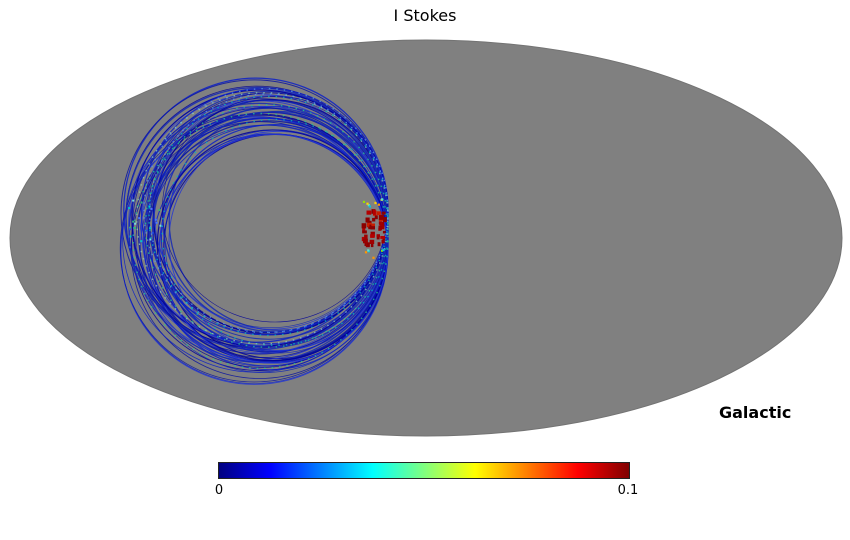 This screenshot has height=540, width=850. Describe the element at coordinates (755, 412) in the screenshot. I see `coordinate-label: Galactic` at that location.